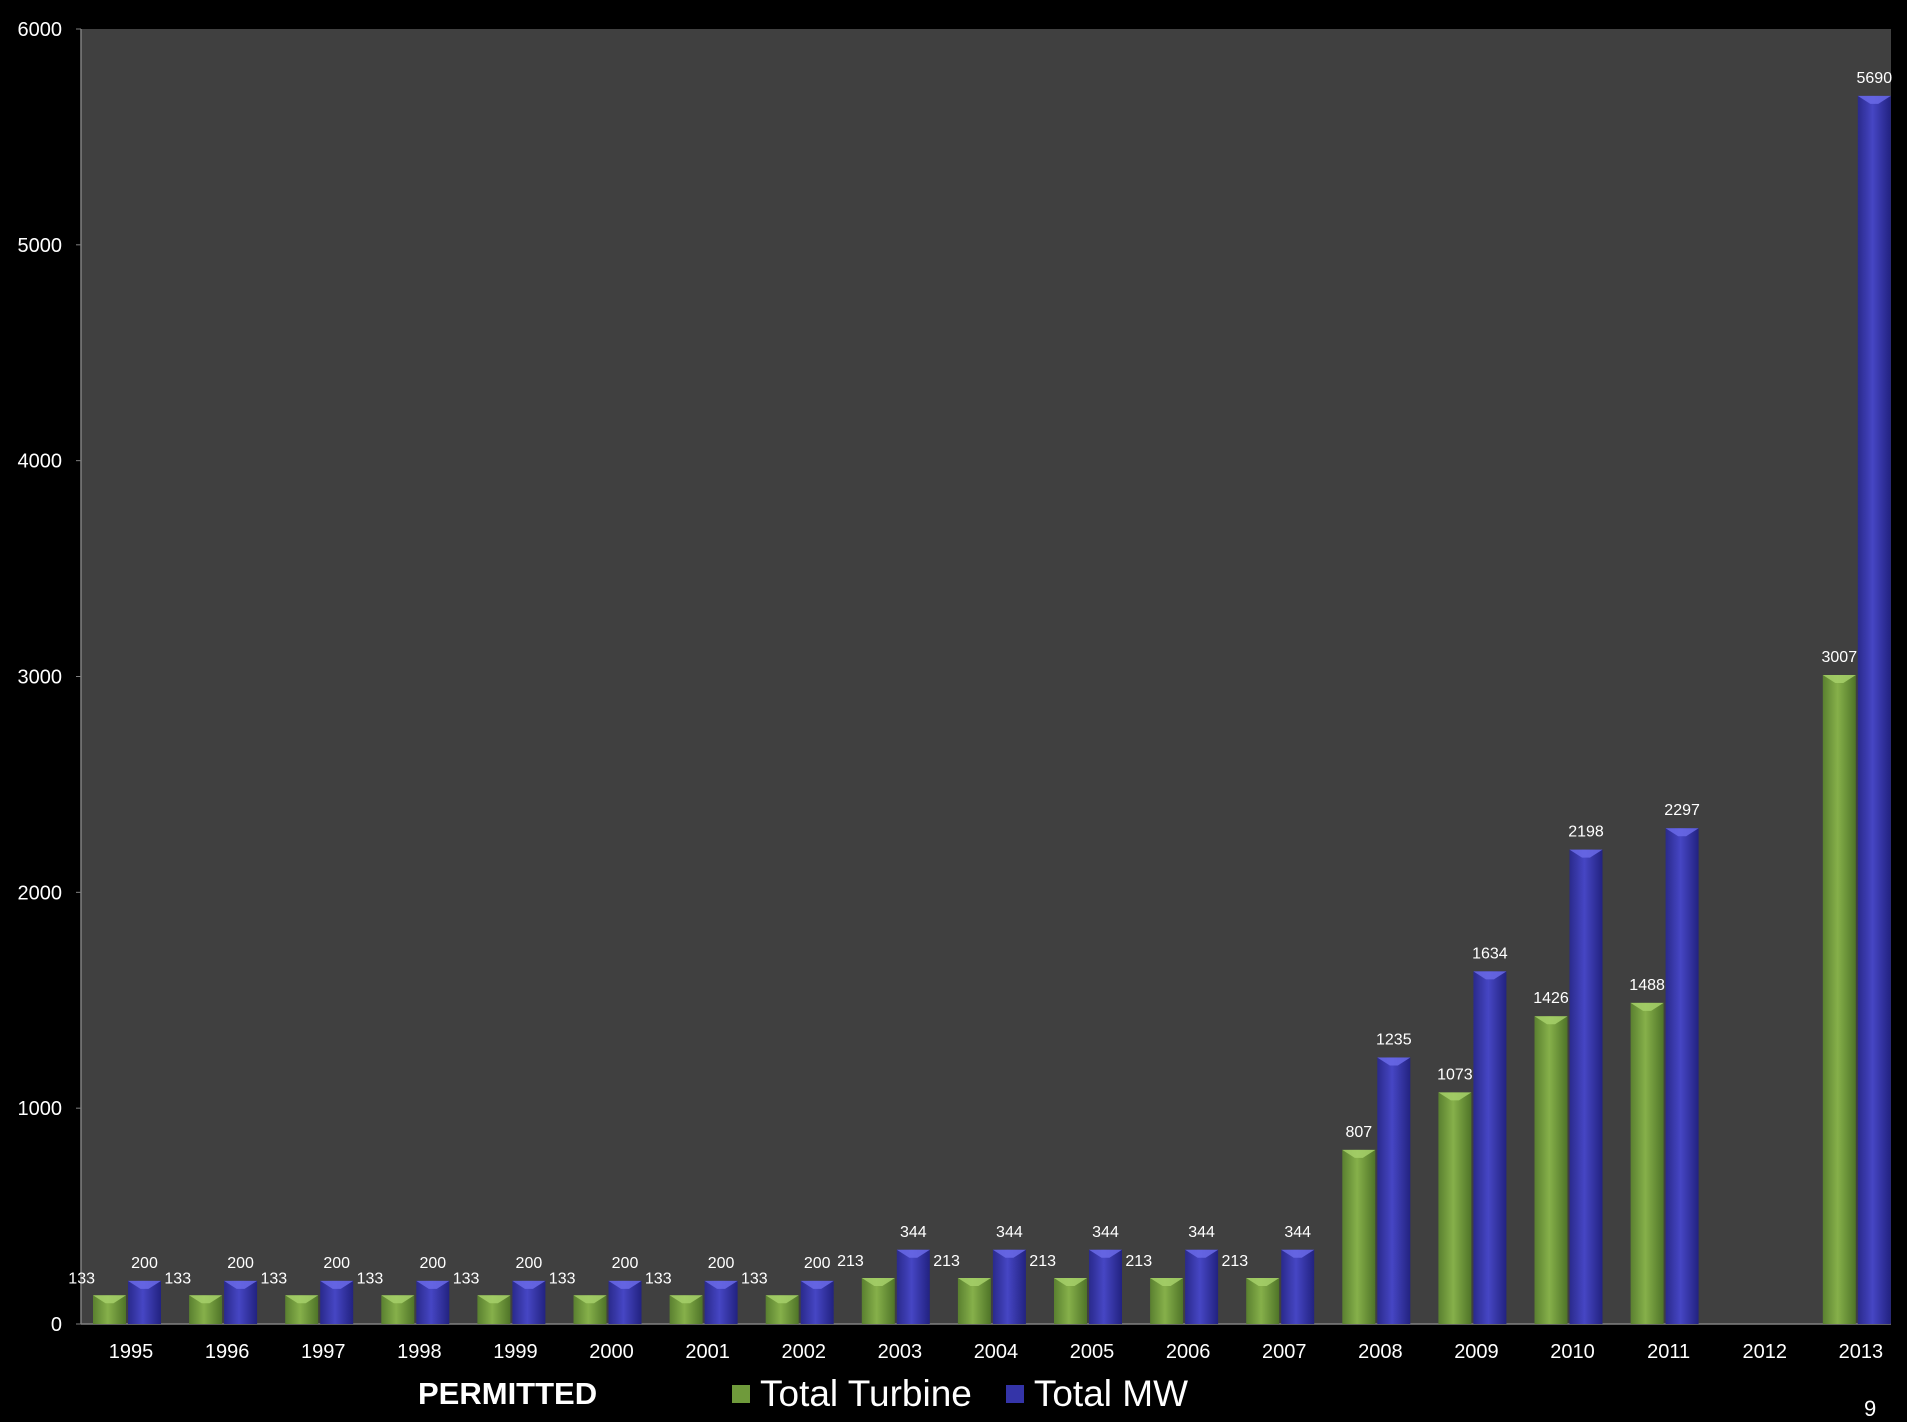 The width and height of the screenshot is (1907, 1422). What do you see at coordinates (804, 1352) in the screenshot?
I see `x-tick-label: 2002` at bounding box center [804, 1352].